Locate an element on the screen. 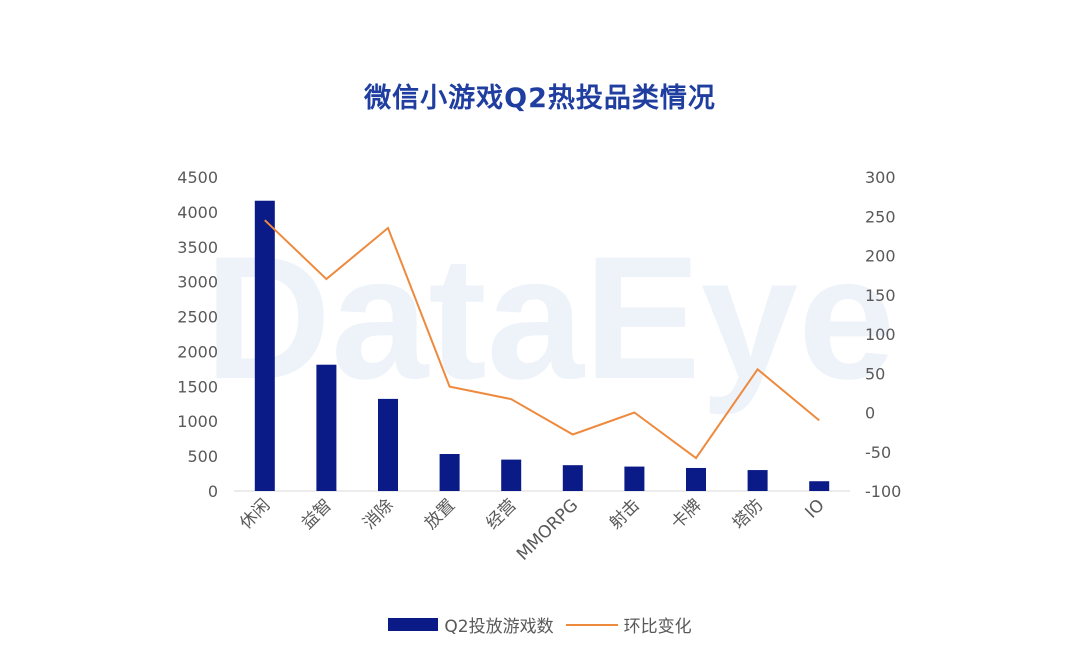  category-label-6: 射击 is located at coordinates (625, 514).